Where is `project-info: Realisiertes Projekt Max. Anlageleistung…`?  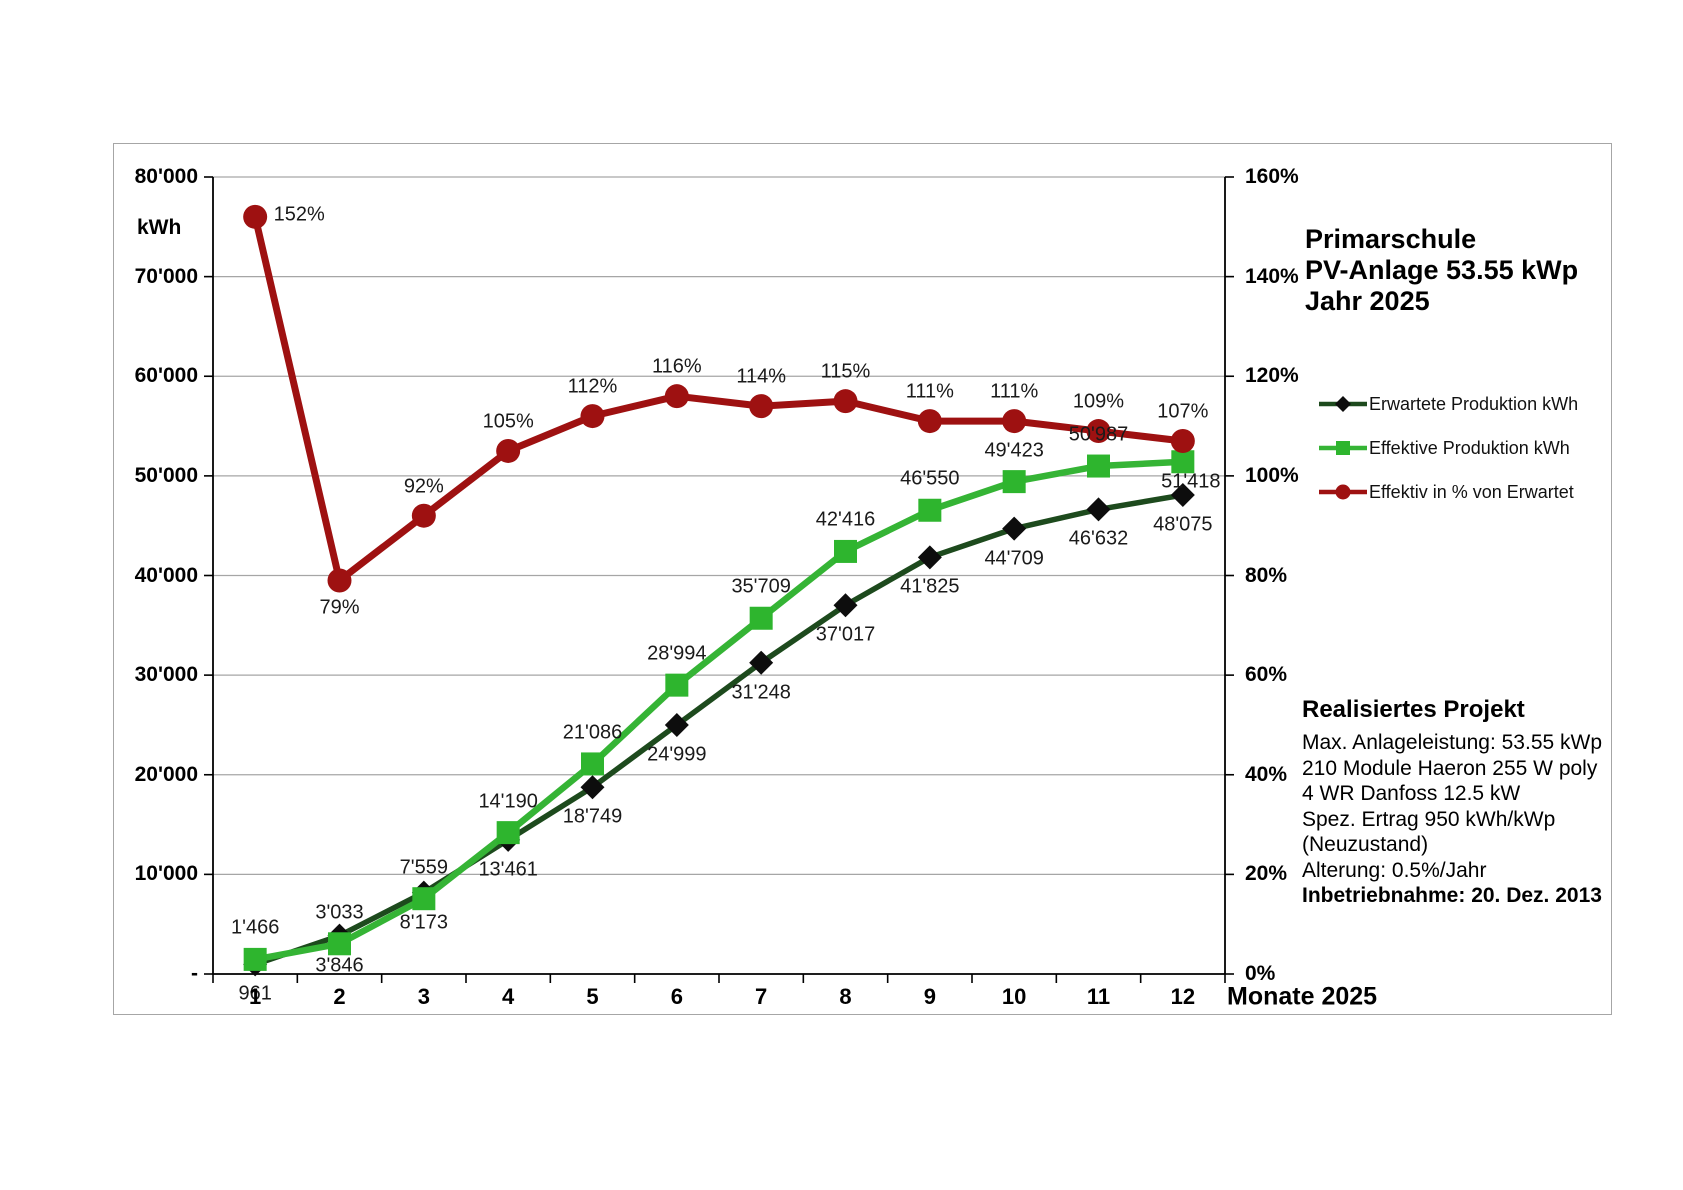
project-info: Realisiertes Projekt Max. Anlageleistung… is located at coordinates (1452, 802).